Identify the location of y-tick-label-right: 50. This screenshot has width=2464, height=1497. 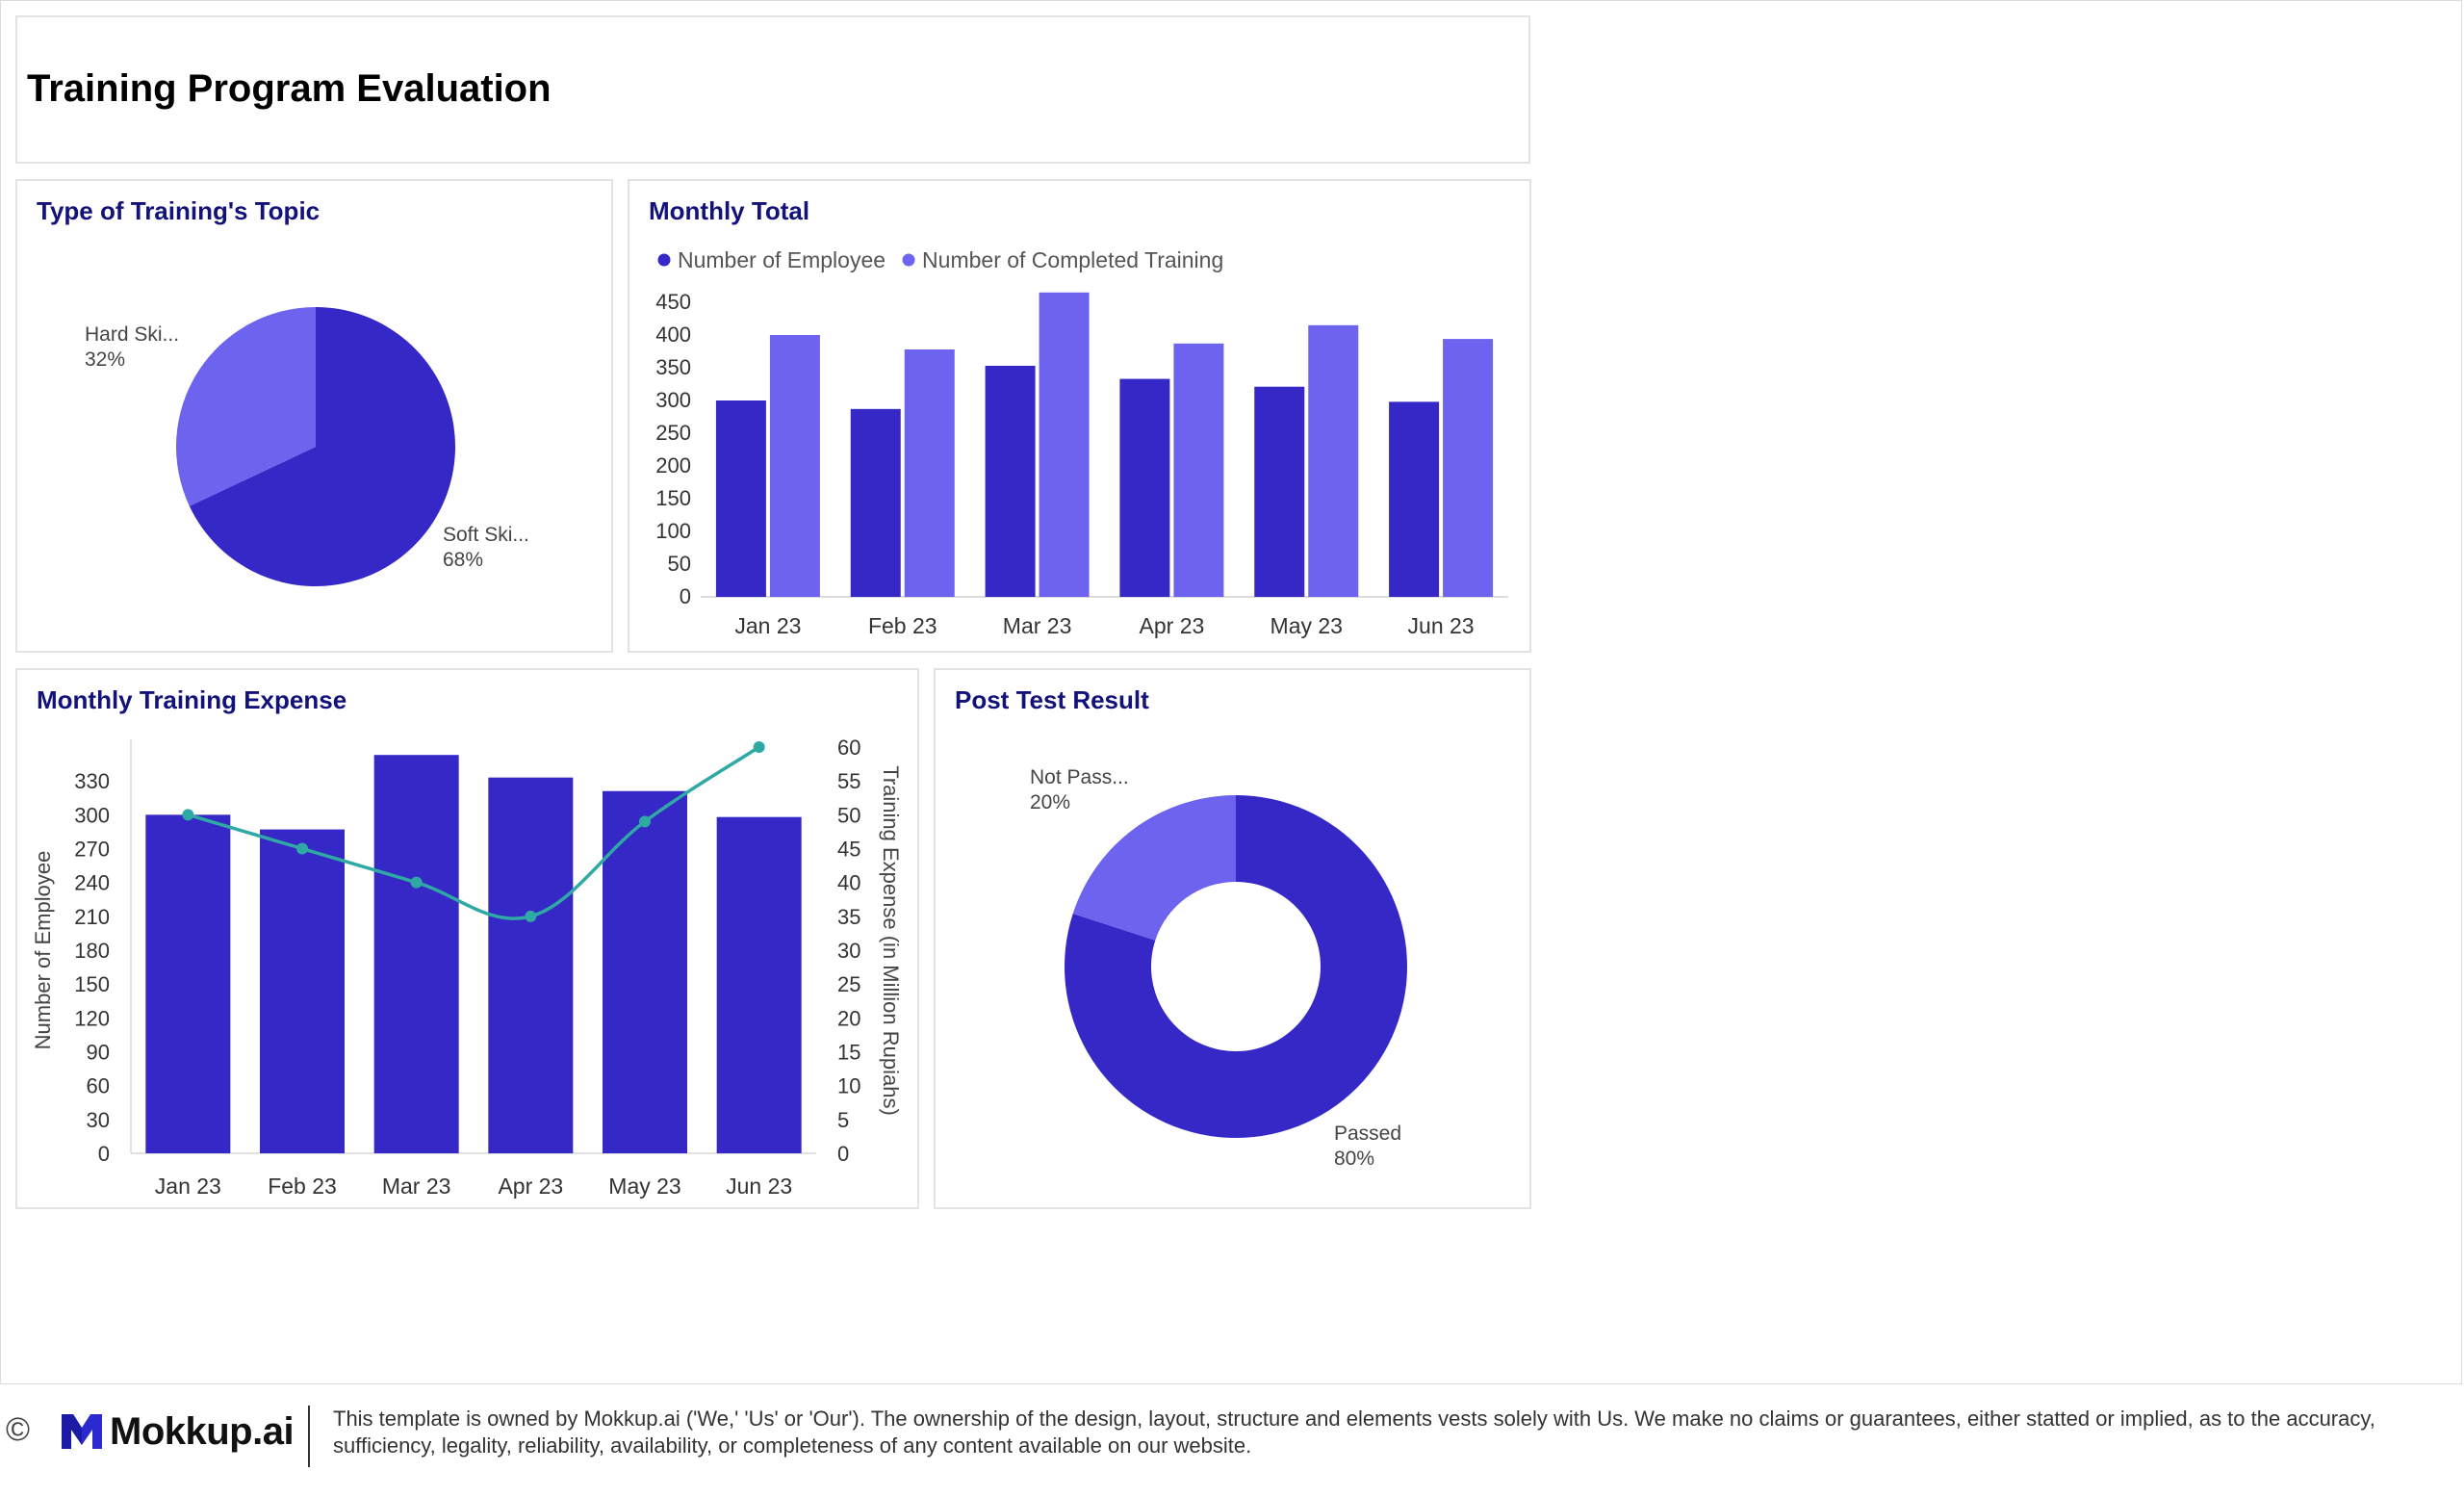
(848, 815).